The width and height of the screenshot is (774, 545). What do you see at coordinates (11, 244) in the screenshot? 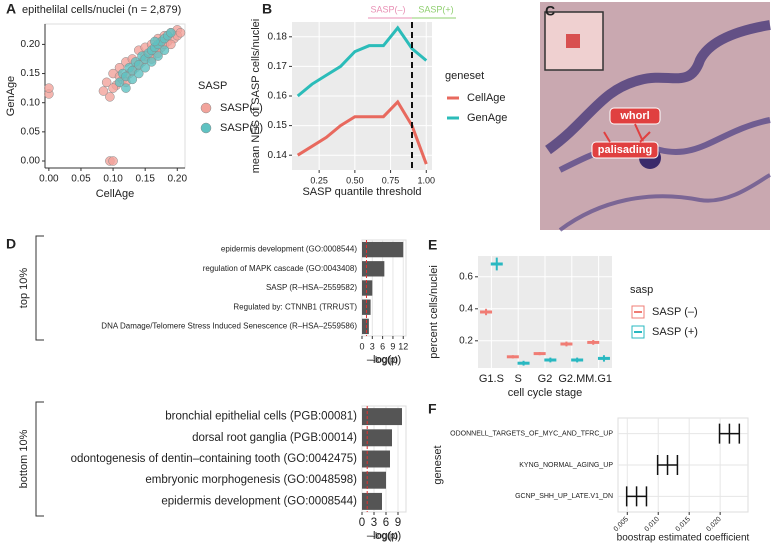
I see `panel-letter: D` at bounding box center [11, 244].